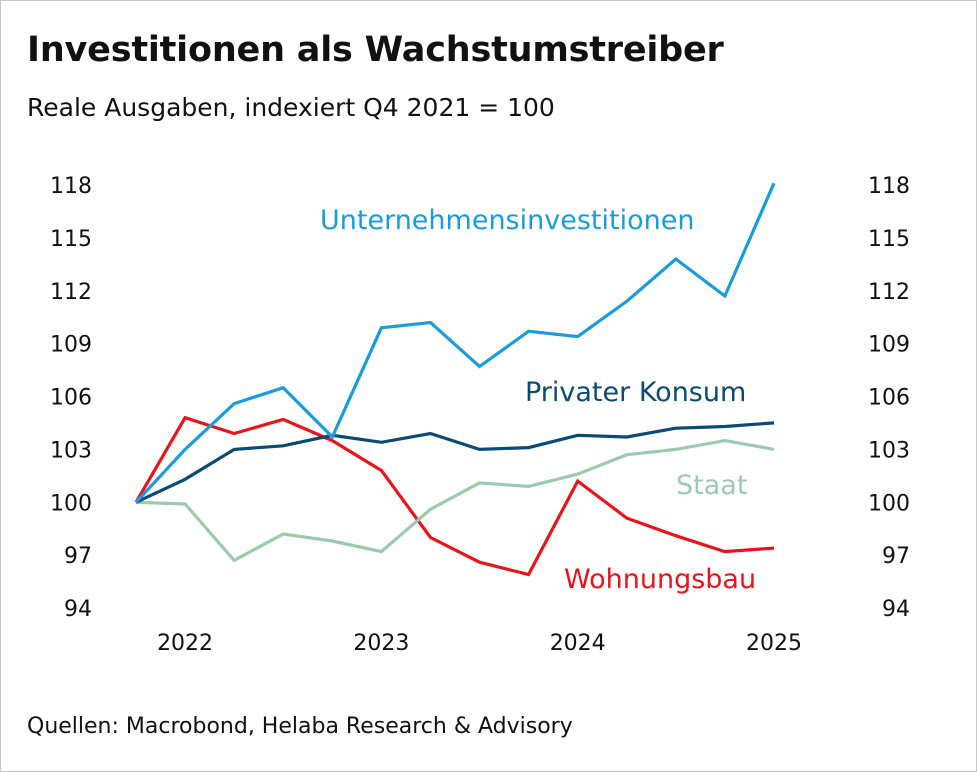 The width and height of the screenshot is (977, 772). I want to click on y-tick-label-right: 118, so click(889, 186).